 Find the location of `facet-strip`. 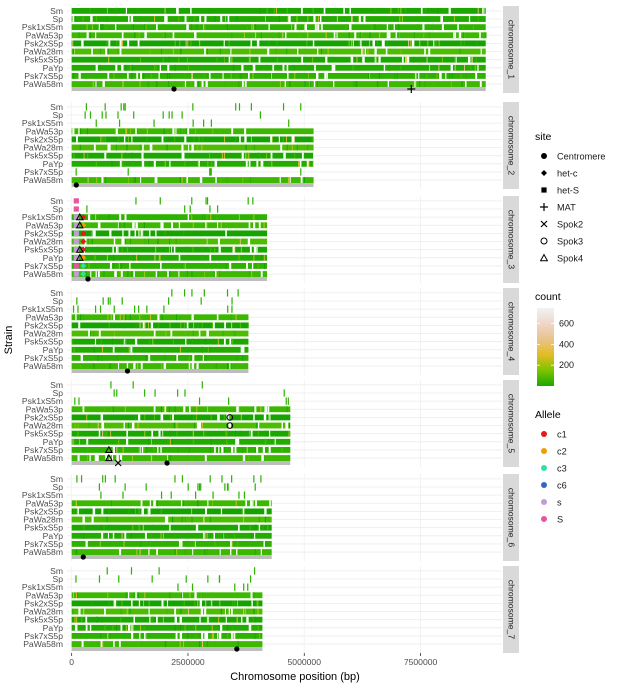

facet-strip is located at coordinates (511, 145).